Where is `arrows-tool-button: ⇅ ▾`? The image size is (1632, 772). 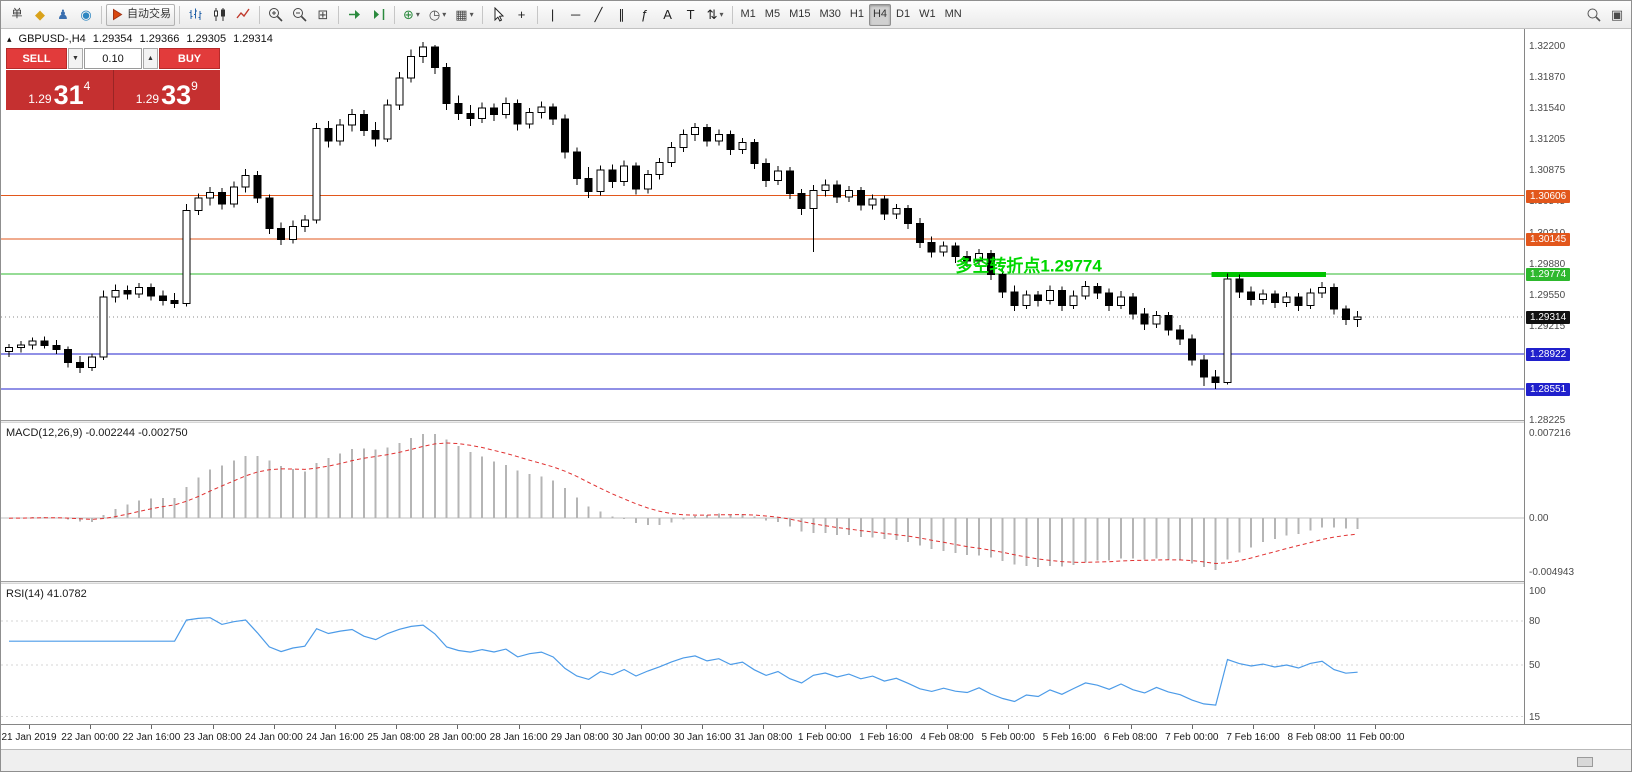
arrows-tool-button: ⇅ ▾ is located at coordinates (715, 15).